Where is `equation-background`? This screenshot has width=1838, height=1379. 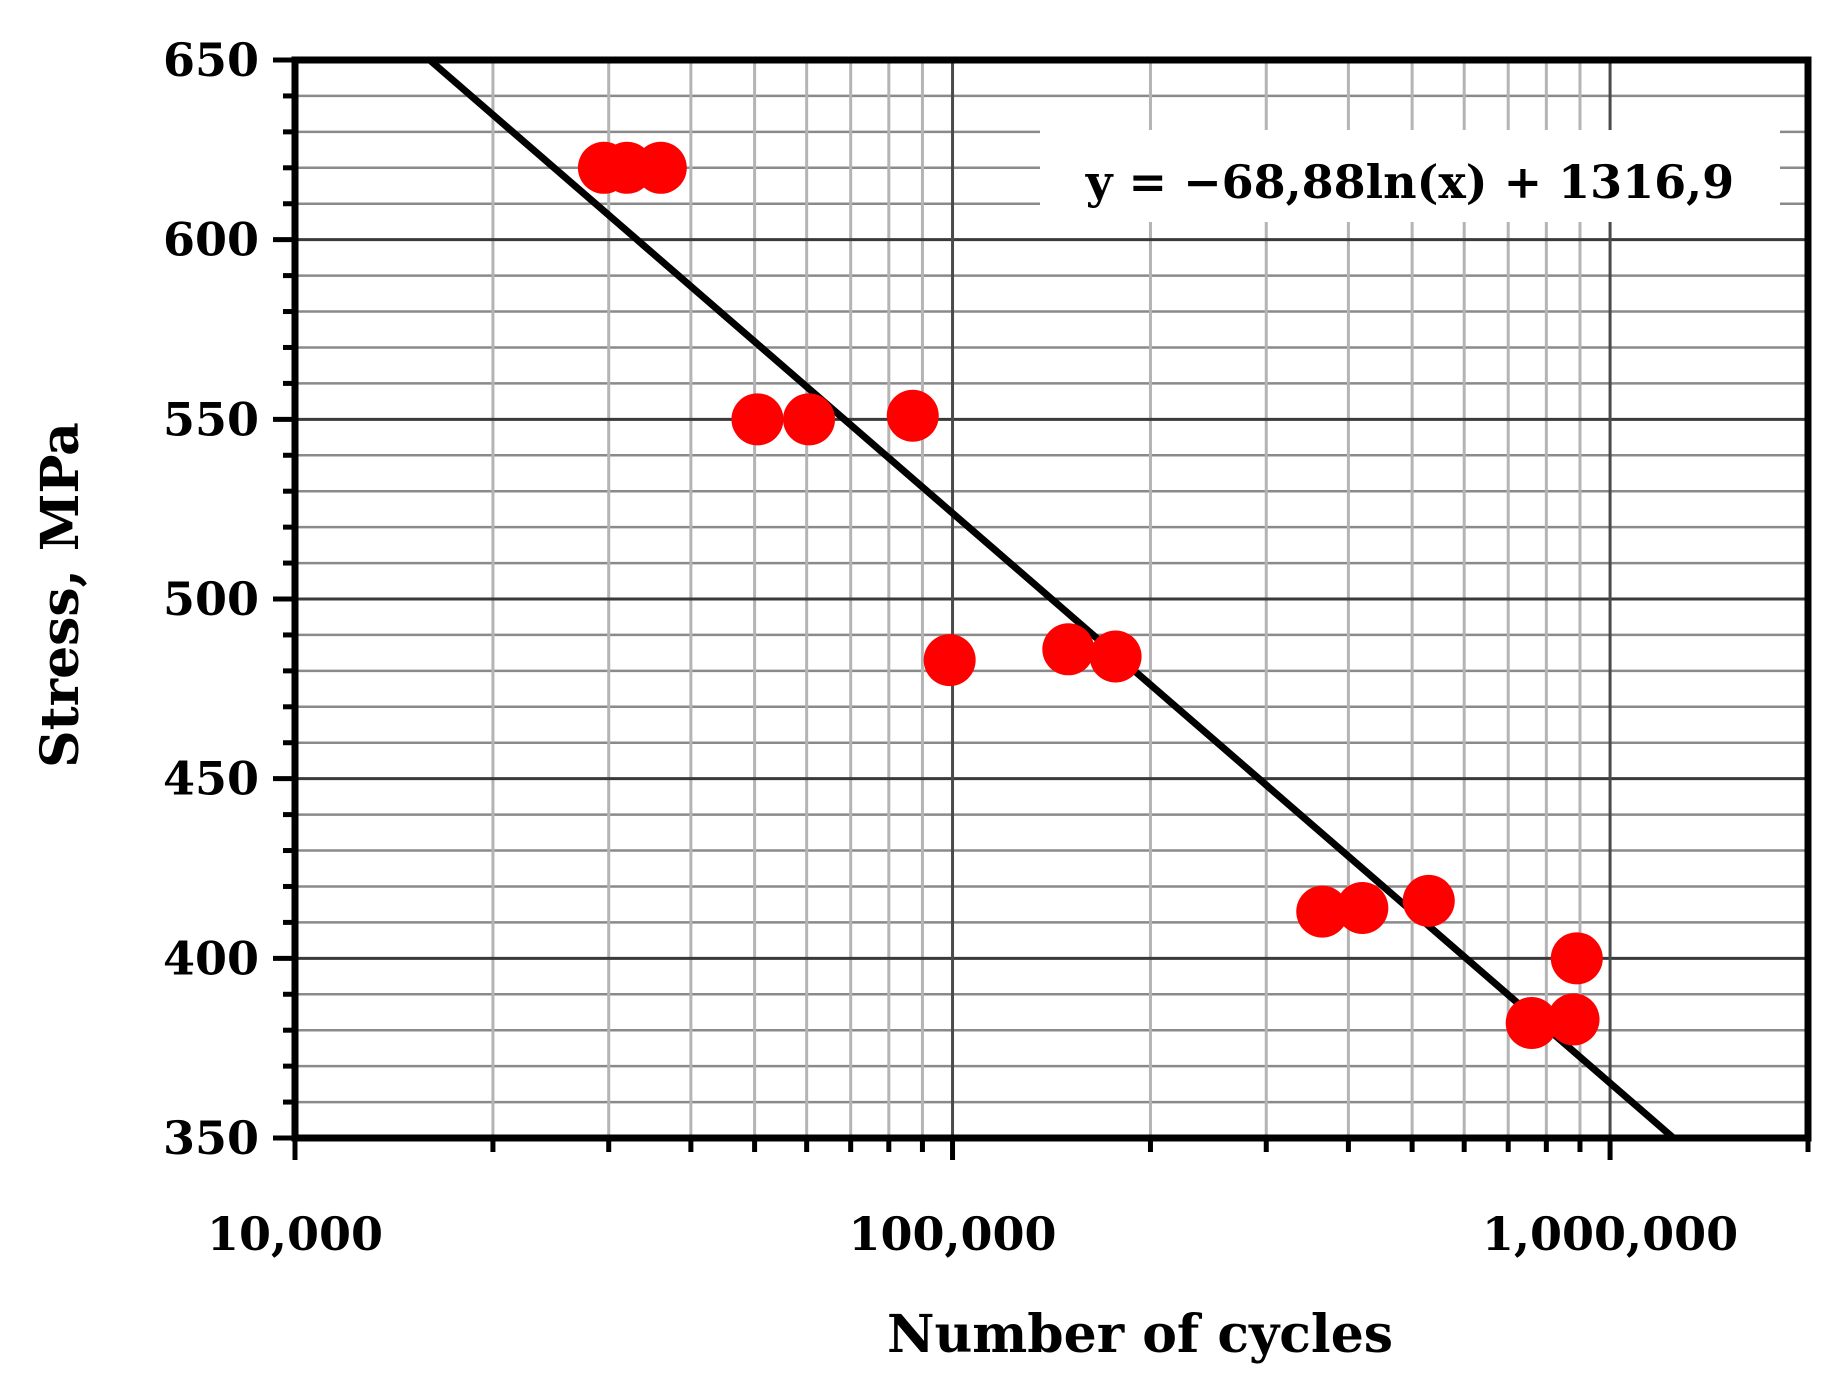 equation-background is located at coordinates (1410, 176).